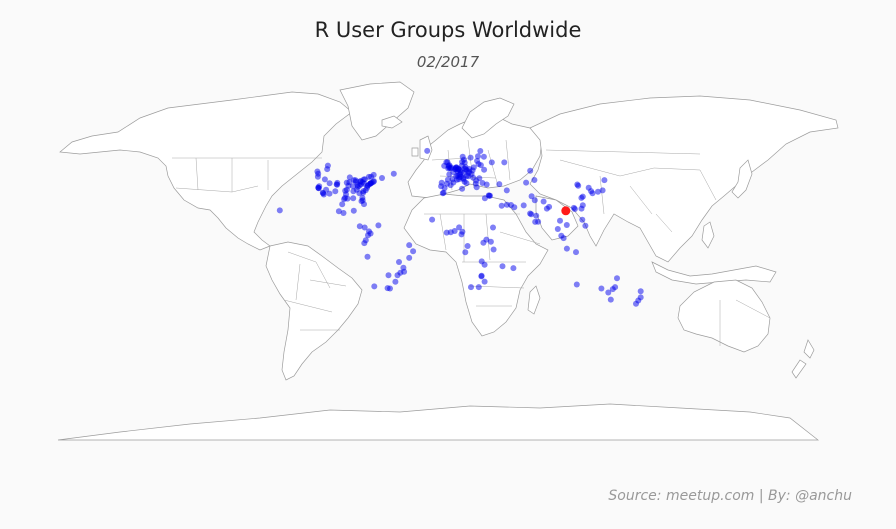  I want to click on land-indonesia, so click(714, 273).